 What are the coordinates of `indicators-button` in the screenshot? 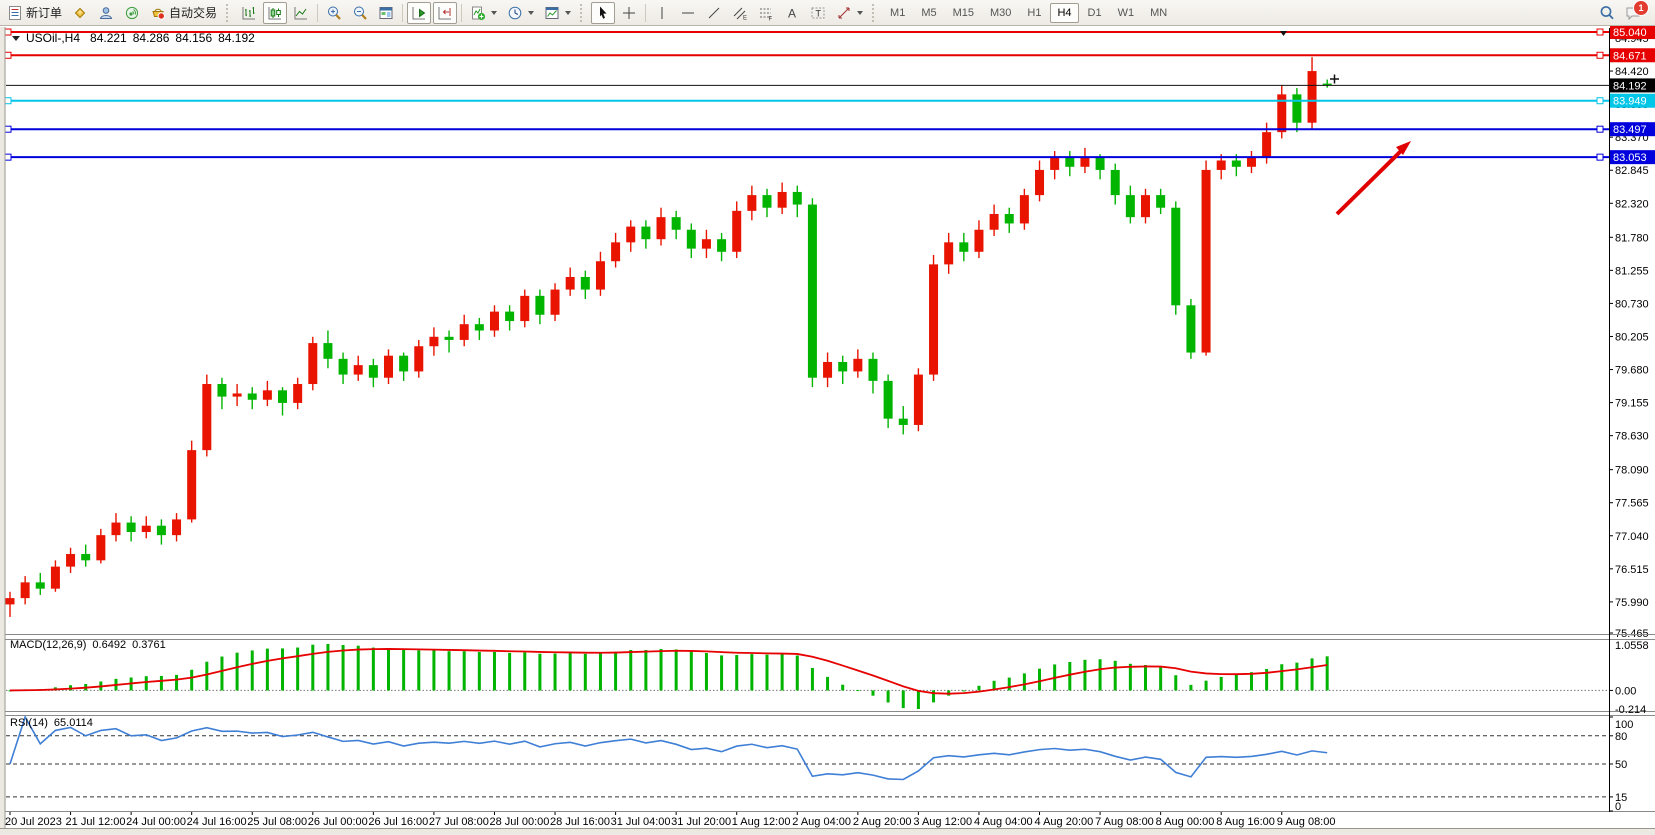 It's located at (483, 13).